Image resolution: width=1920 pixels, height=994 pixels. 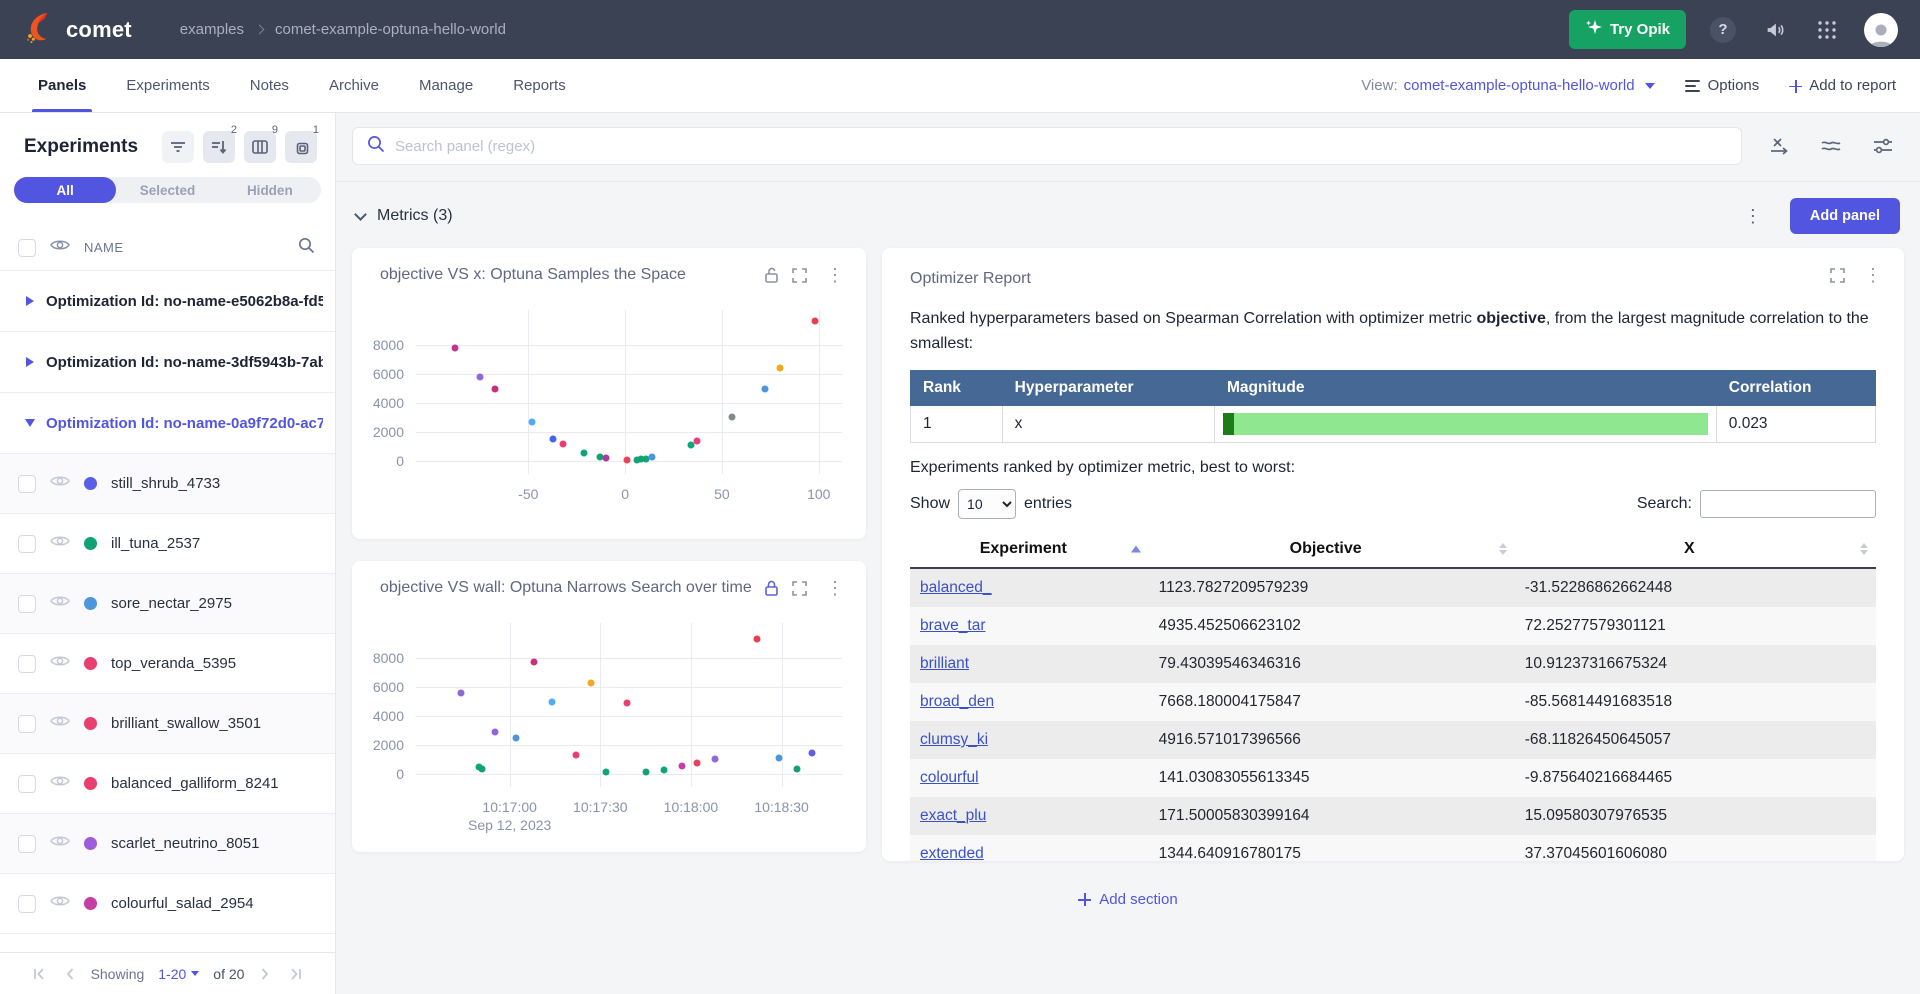 What do you see at coordinates (1721, 85) in the screenshot?
I see `options-button: Options` at bounding box center [1721, 85].